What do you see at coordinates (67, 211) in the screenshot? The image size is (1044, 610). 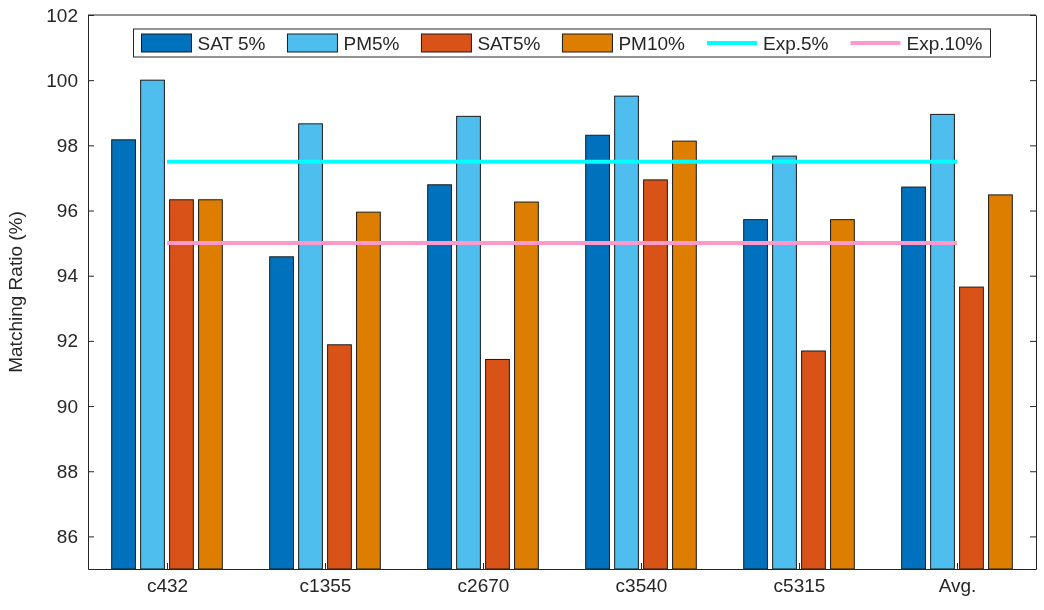 I see `y-tick-label: 96` at bounding box center [67, 211].